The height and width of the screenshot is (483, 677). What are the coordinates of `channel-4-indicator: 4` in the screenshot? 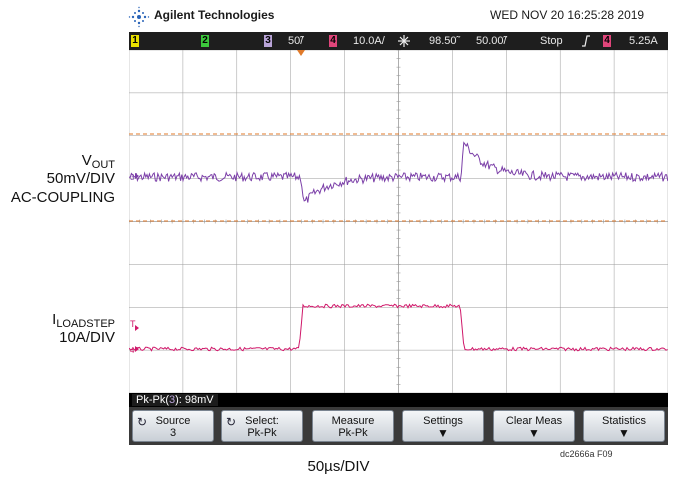 It's located at (333, 41).